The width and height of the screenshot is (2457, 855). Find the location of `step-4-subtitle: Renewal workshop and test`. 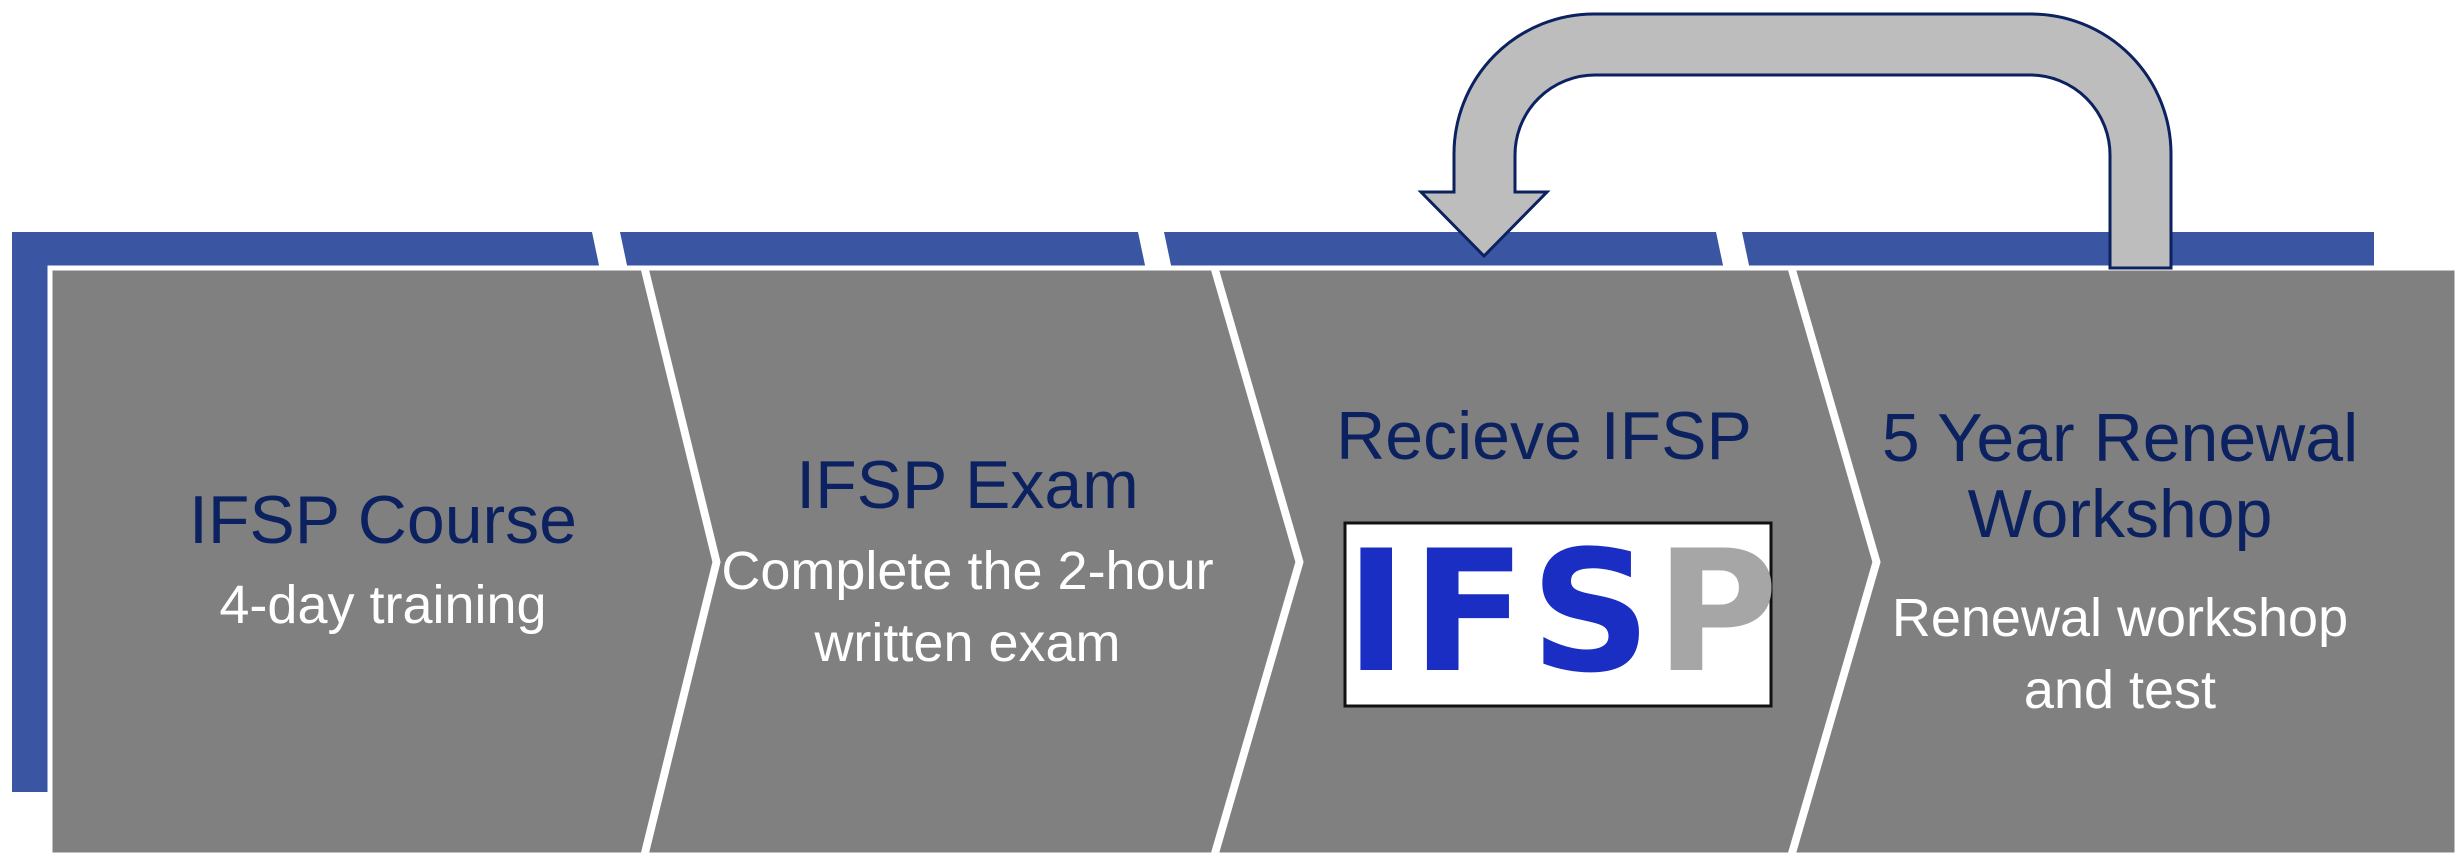

step-4-subtitle: Renewal workshop and test is located at coordinates (2120, 655).